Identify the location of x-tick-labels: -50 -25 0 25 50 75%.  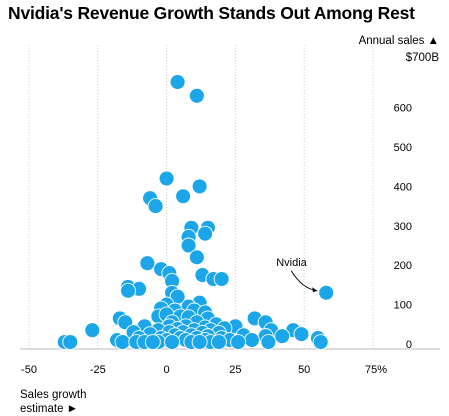
(204, 370).